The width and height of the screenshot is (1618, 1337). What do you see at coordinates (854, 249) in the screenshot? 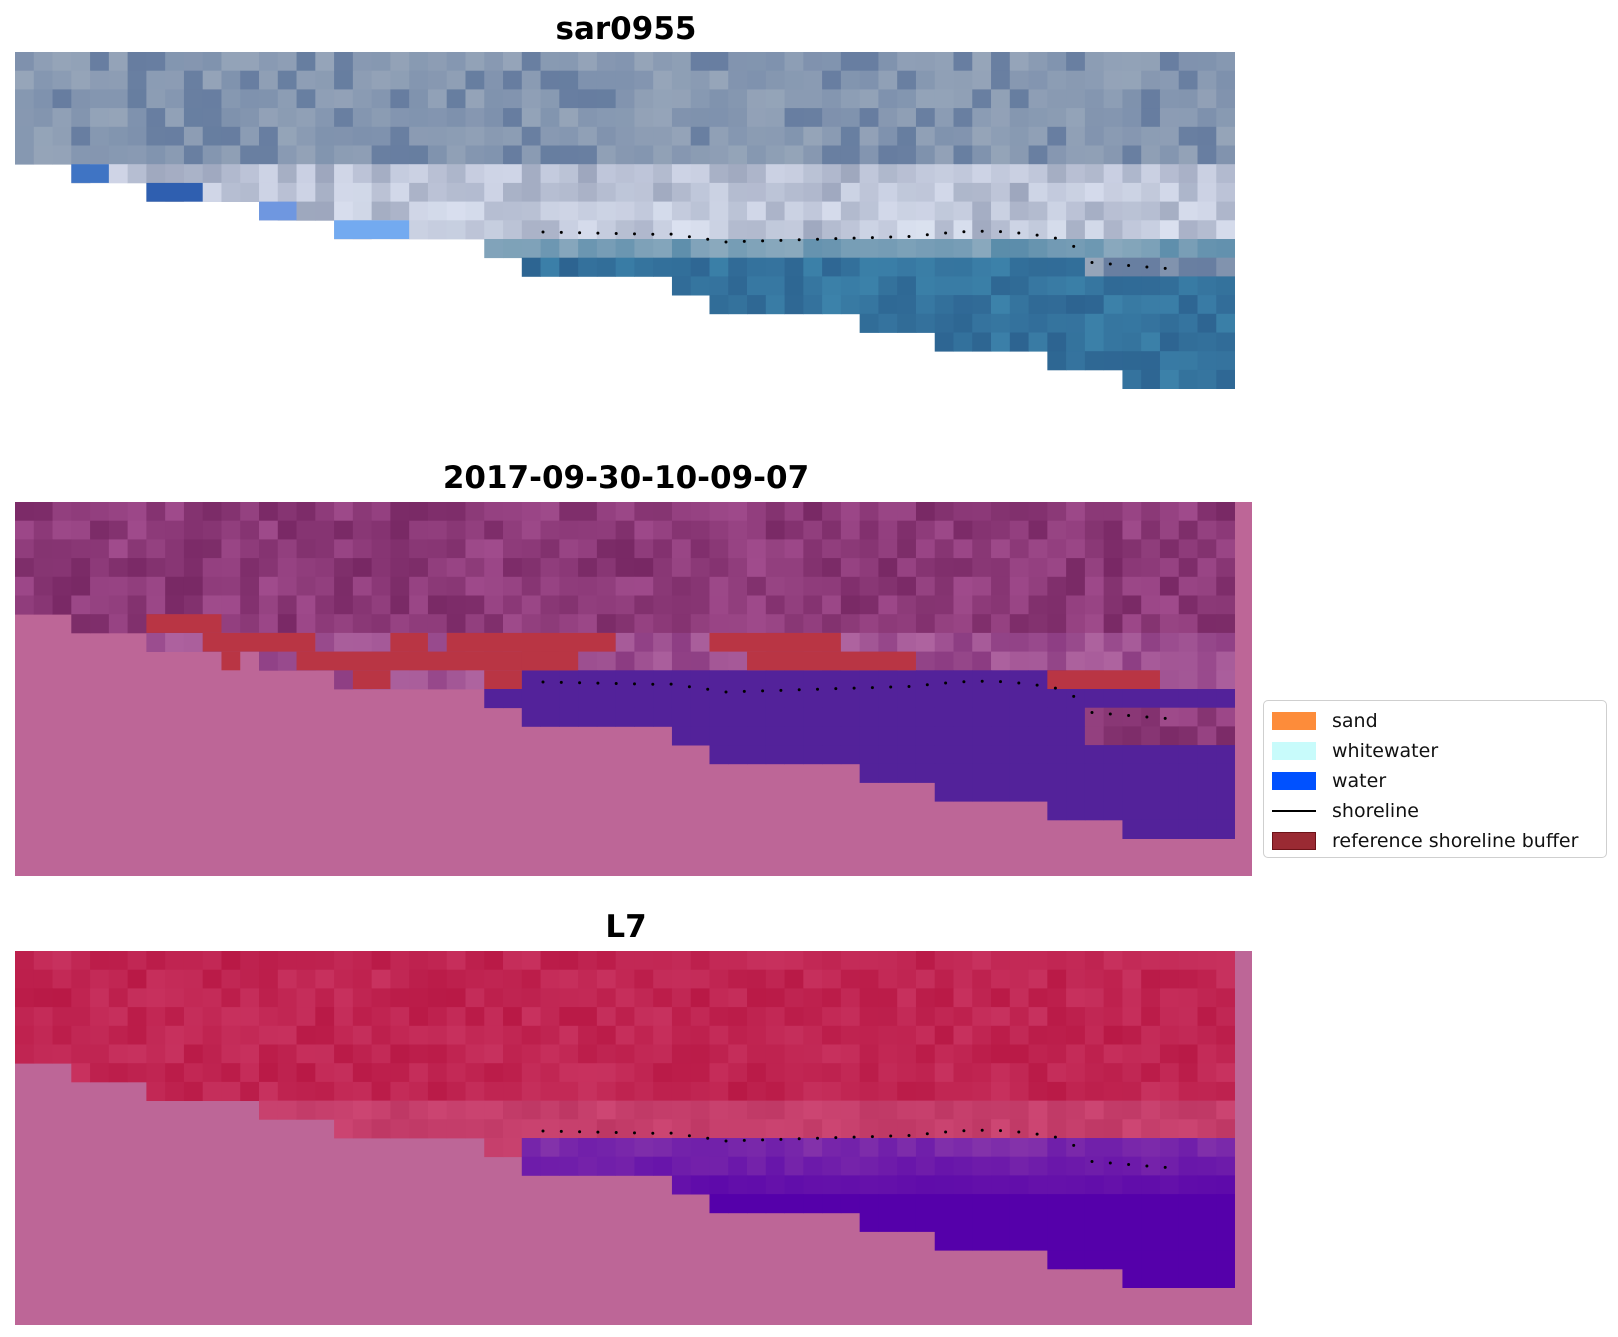
I see `shoreline-dots-rgb` at bounding box center [854, 249].